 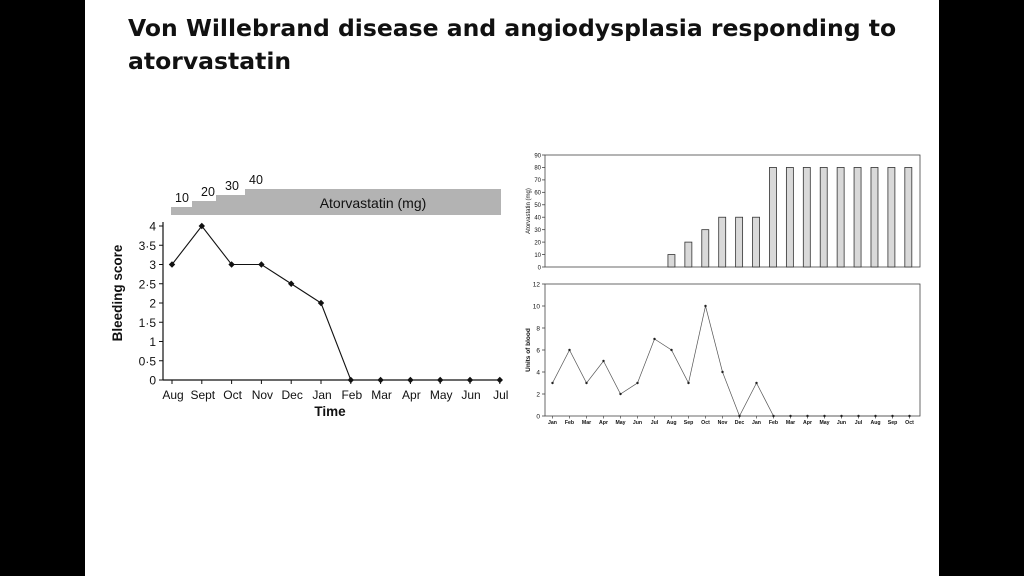 I want to click on dose-step-label: 40, so click(x=256, y=180).